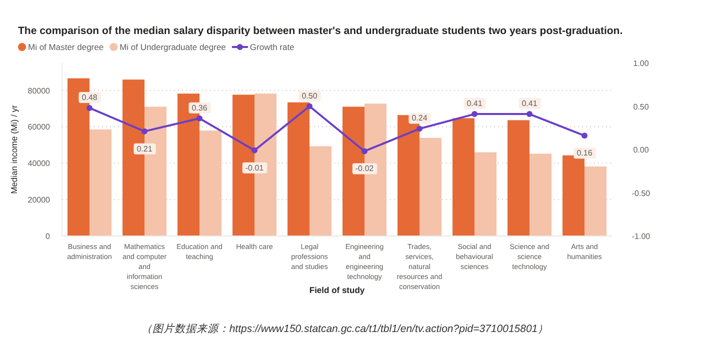  I want to click on data-label: 0.16, so click(584, 153).